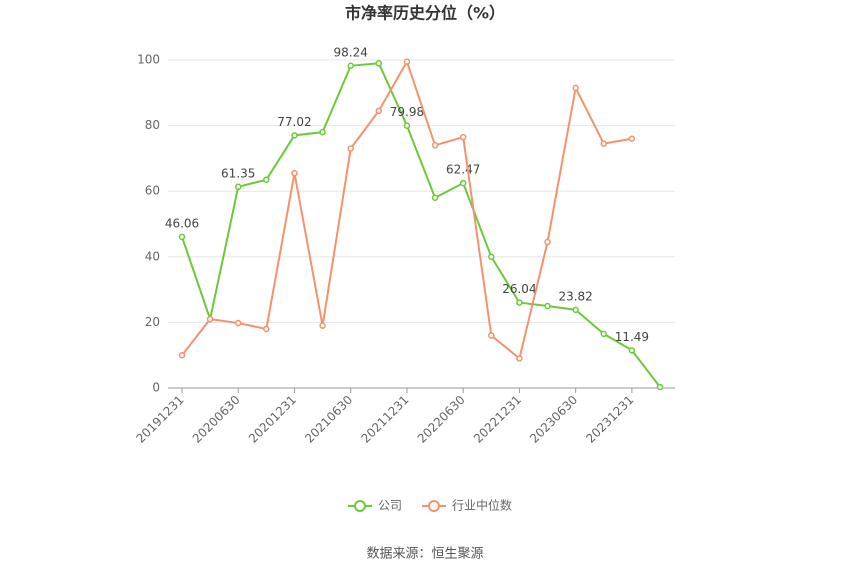 This screenshot has width=850, height=575. Describe the element at coordinates (152, 322) in the screenshot. I see `y-tick-label: 20` at that location.